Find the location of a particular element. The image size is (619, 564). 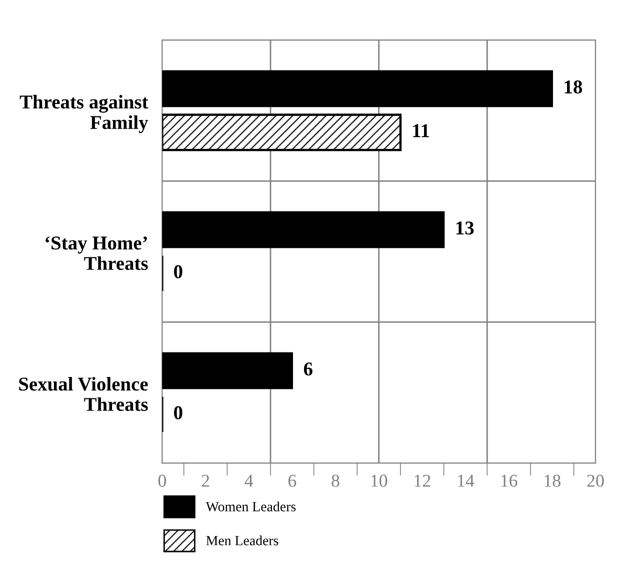

x-tick-label: 8 is located at coordinates (336, 480).